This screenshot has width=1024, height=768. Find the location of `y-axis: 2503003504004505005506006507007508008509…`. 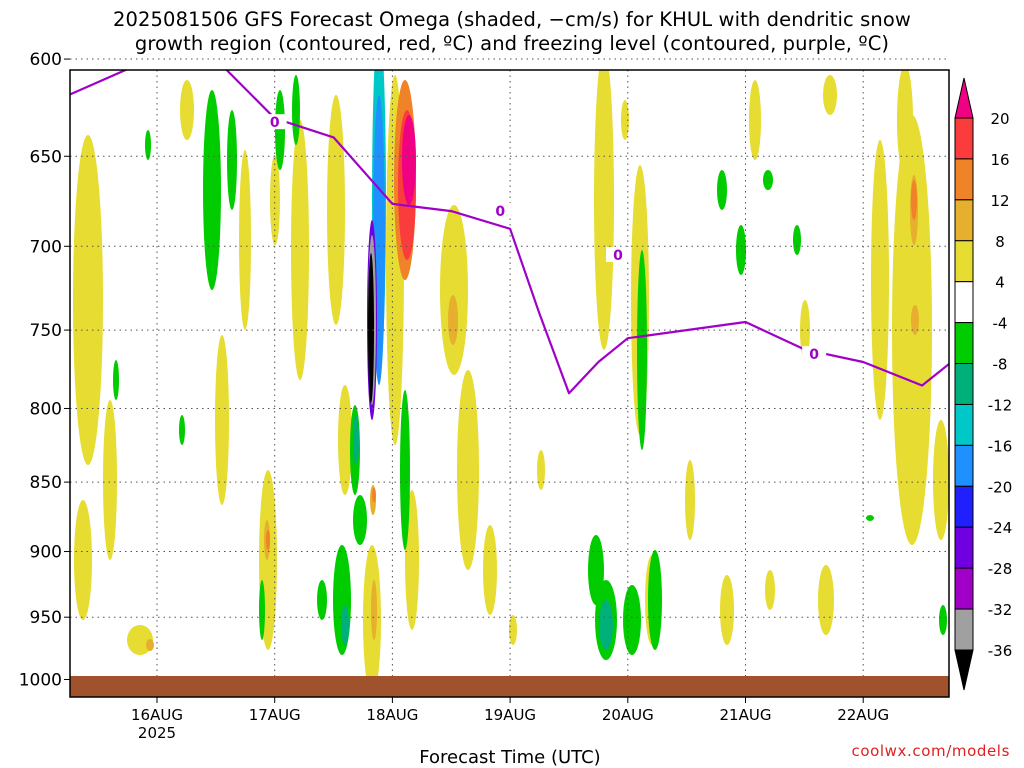

y-axis: 2503003504004505005506006507007508008509… is located at coordinates (44, 370).